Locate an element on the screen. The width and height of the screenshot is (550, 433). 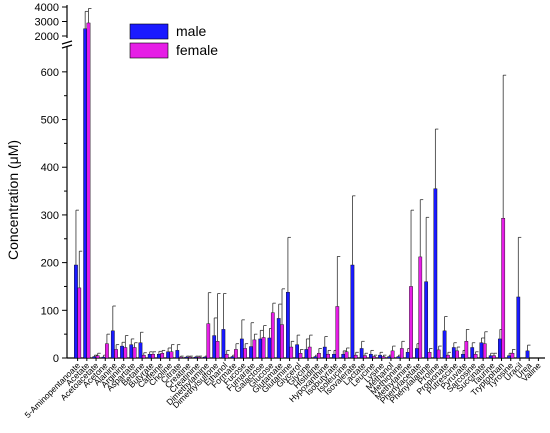
y-tick-label: 600 is located at coordinates (50, 73).